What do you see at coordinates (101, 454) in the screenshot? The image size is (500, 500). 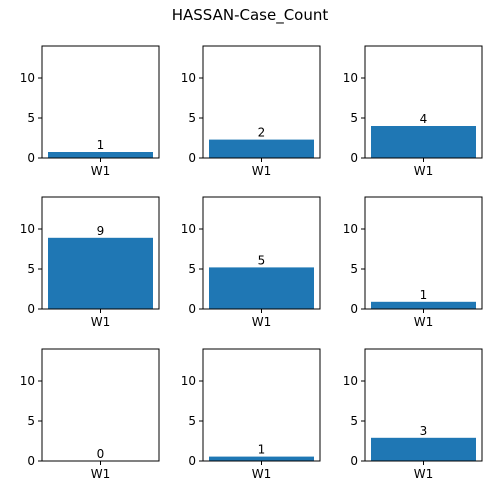 I see `data-label: 0` at bounding box center [101, 454].